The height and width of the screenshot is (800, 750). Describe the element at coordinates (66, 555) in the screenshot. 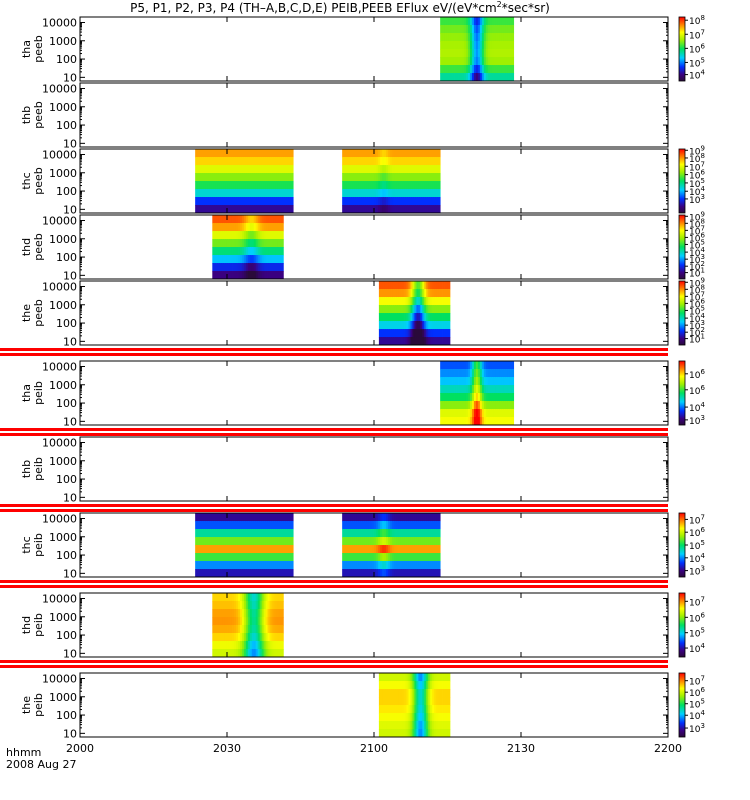

I see `y-tick-label: 100` at that location.